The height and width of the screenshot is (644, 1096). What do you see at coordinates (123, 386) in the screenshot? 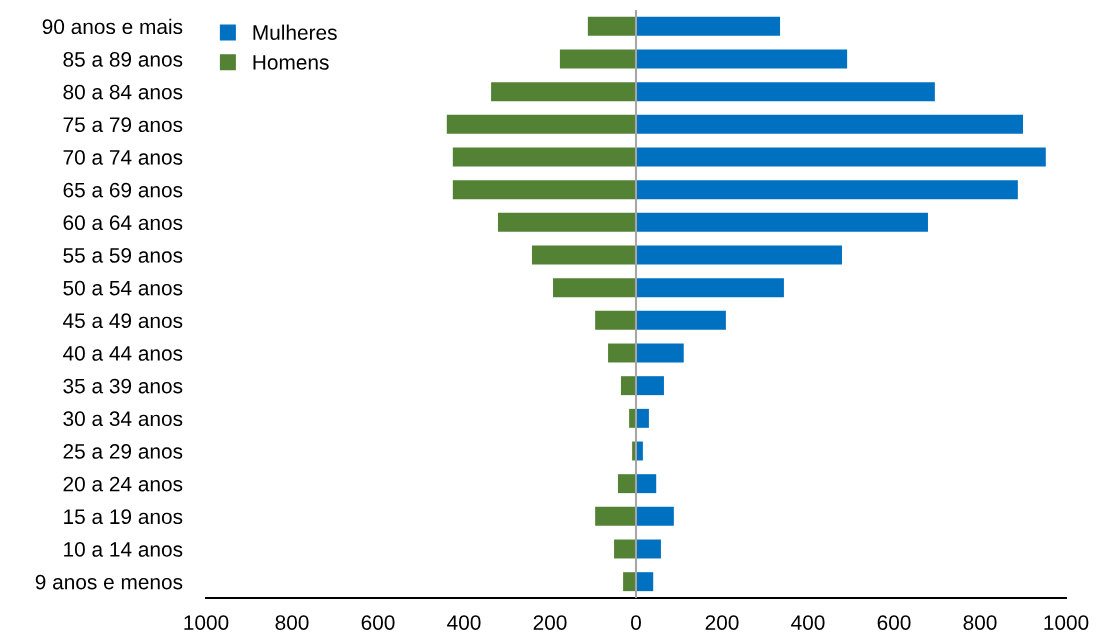
I see `y-tick-label: 35 a 39 anos` at bounding box center [123, 386].